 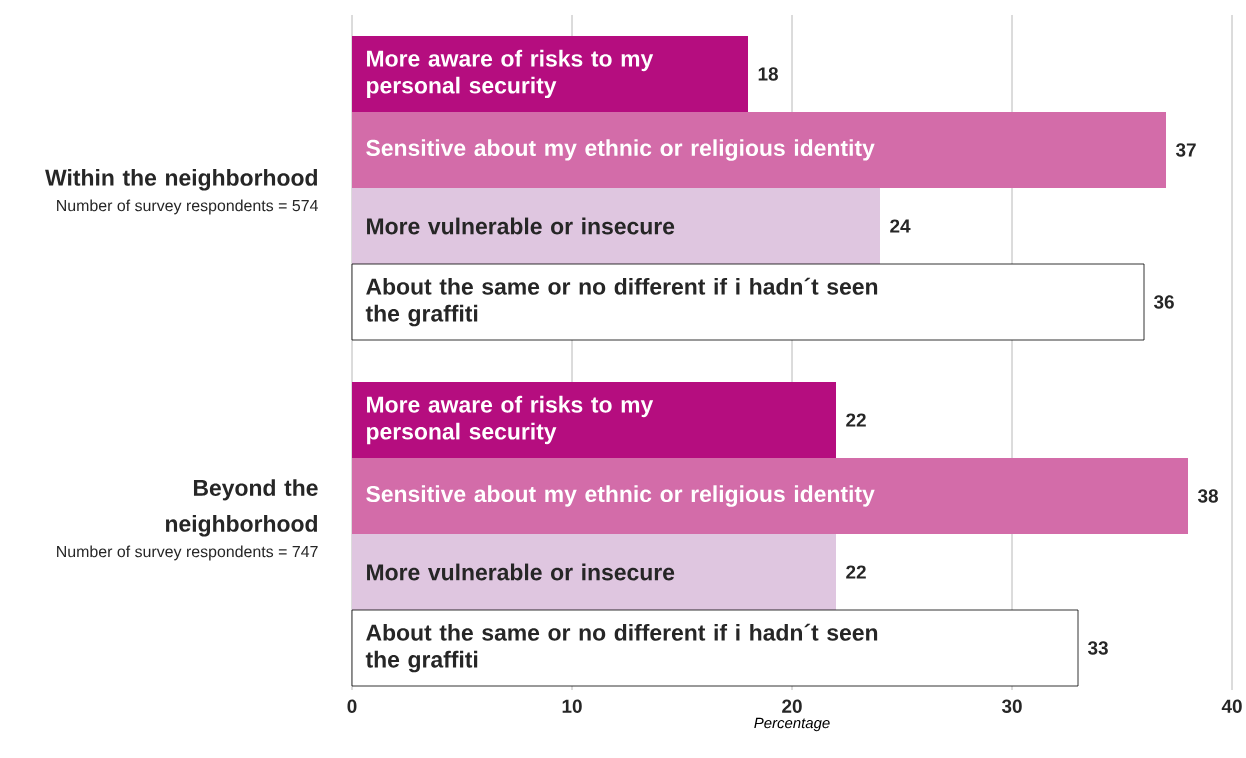 What do you see at coordinates (1163, 302) in the screenshot?
I see `data-label: 36` at bounding box center [1163, 302].